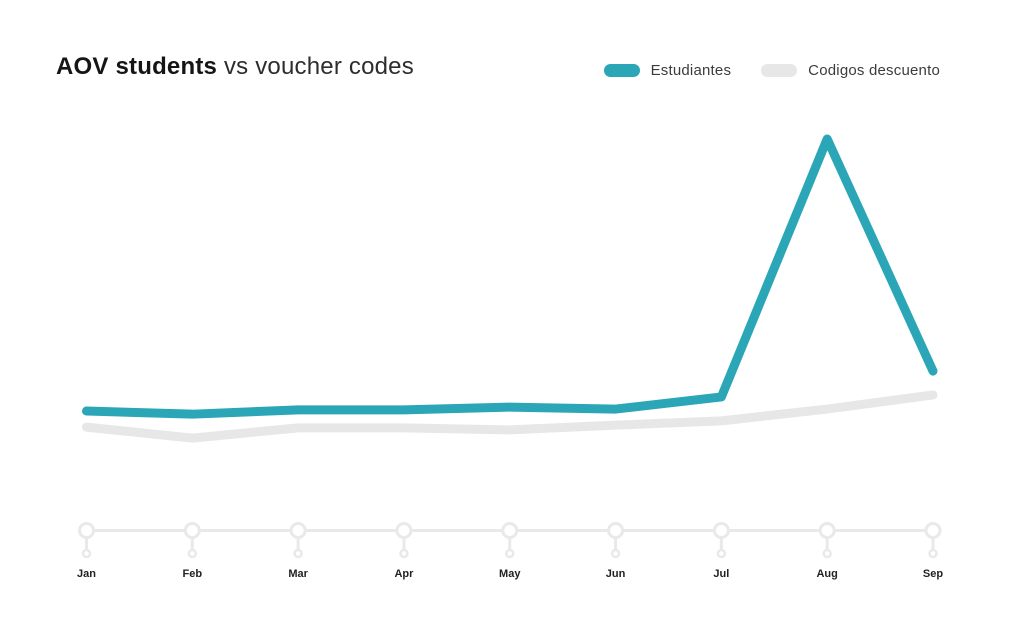 The image size is (1025, 640). I want to click on legend-item-codigos-descuento: Codigos descuento, so click(850, 70).